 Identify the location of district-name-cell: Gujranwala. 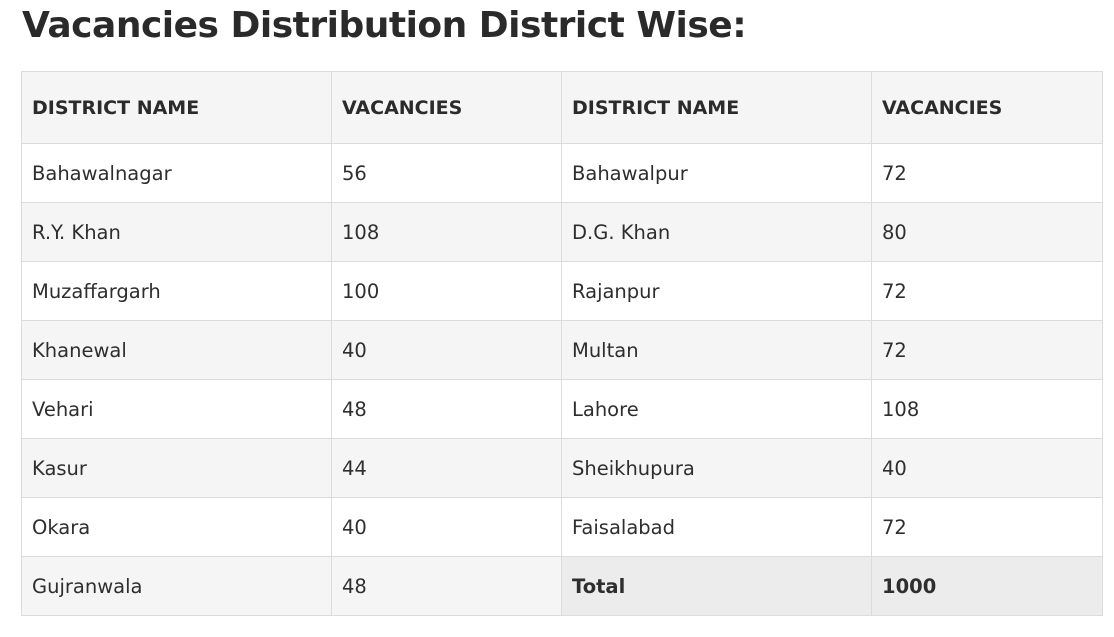
(176, 586).